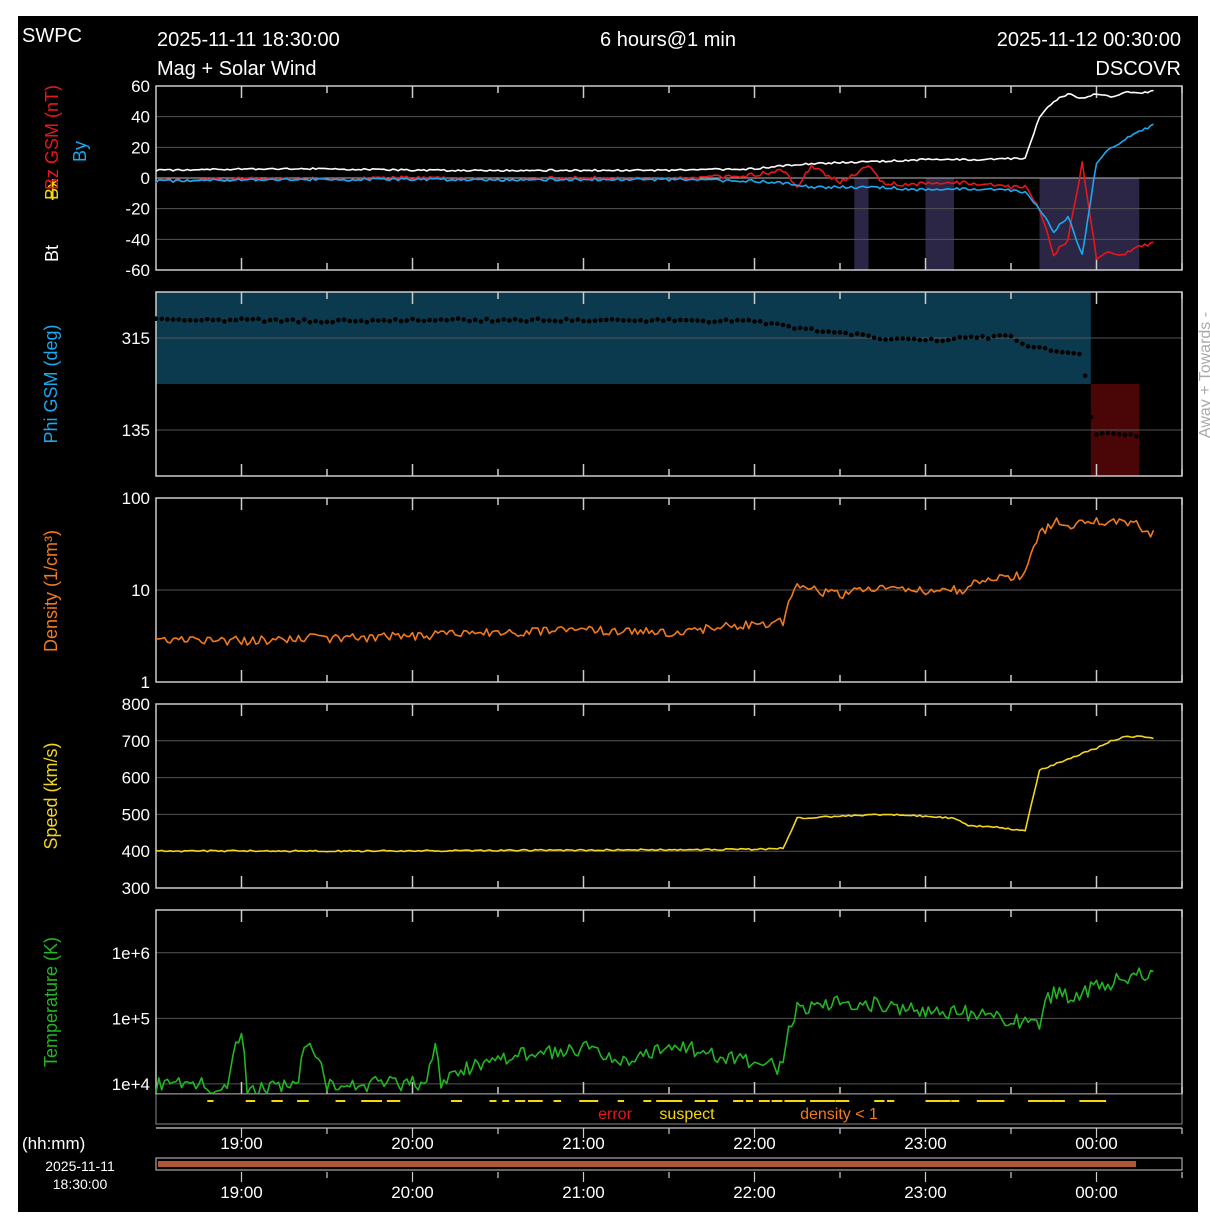 The height and width of the screenshot is (1217, 1210). I want to click on time-tick-label-lower: 19:00, so click(241, 1192).